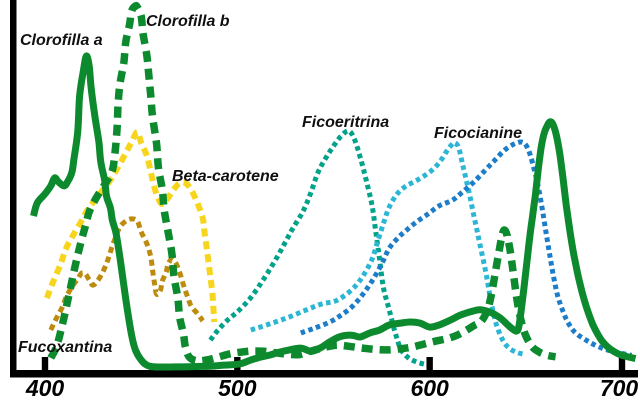  Describe the element at coordinates (237, 387) in the screenshot. I see `x-tick-label-500: 500` at that location.